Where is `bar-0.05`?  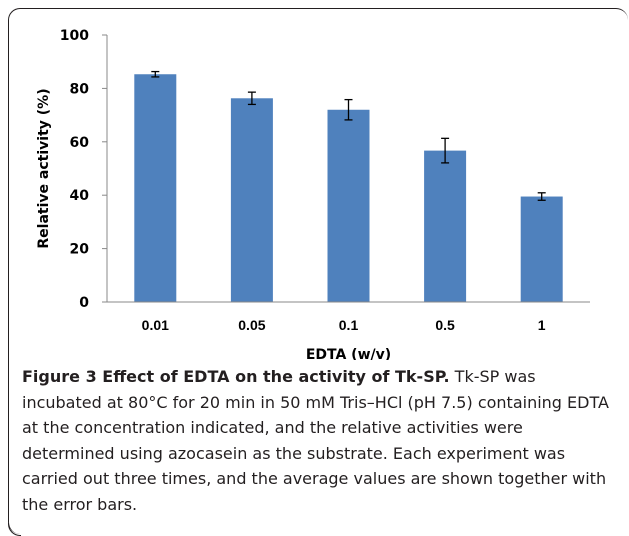 bar-0.05 is located at coordinates (251, 200).